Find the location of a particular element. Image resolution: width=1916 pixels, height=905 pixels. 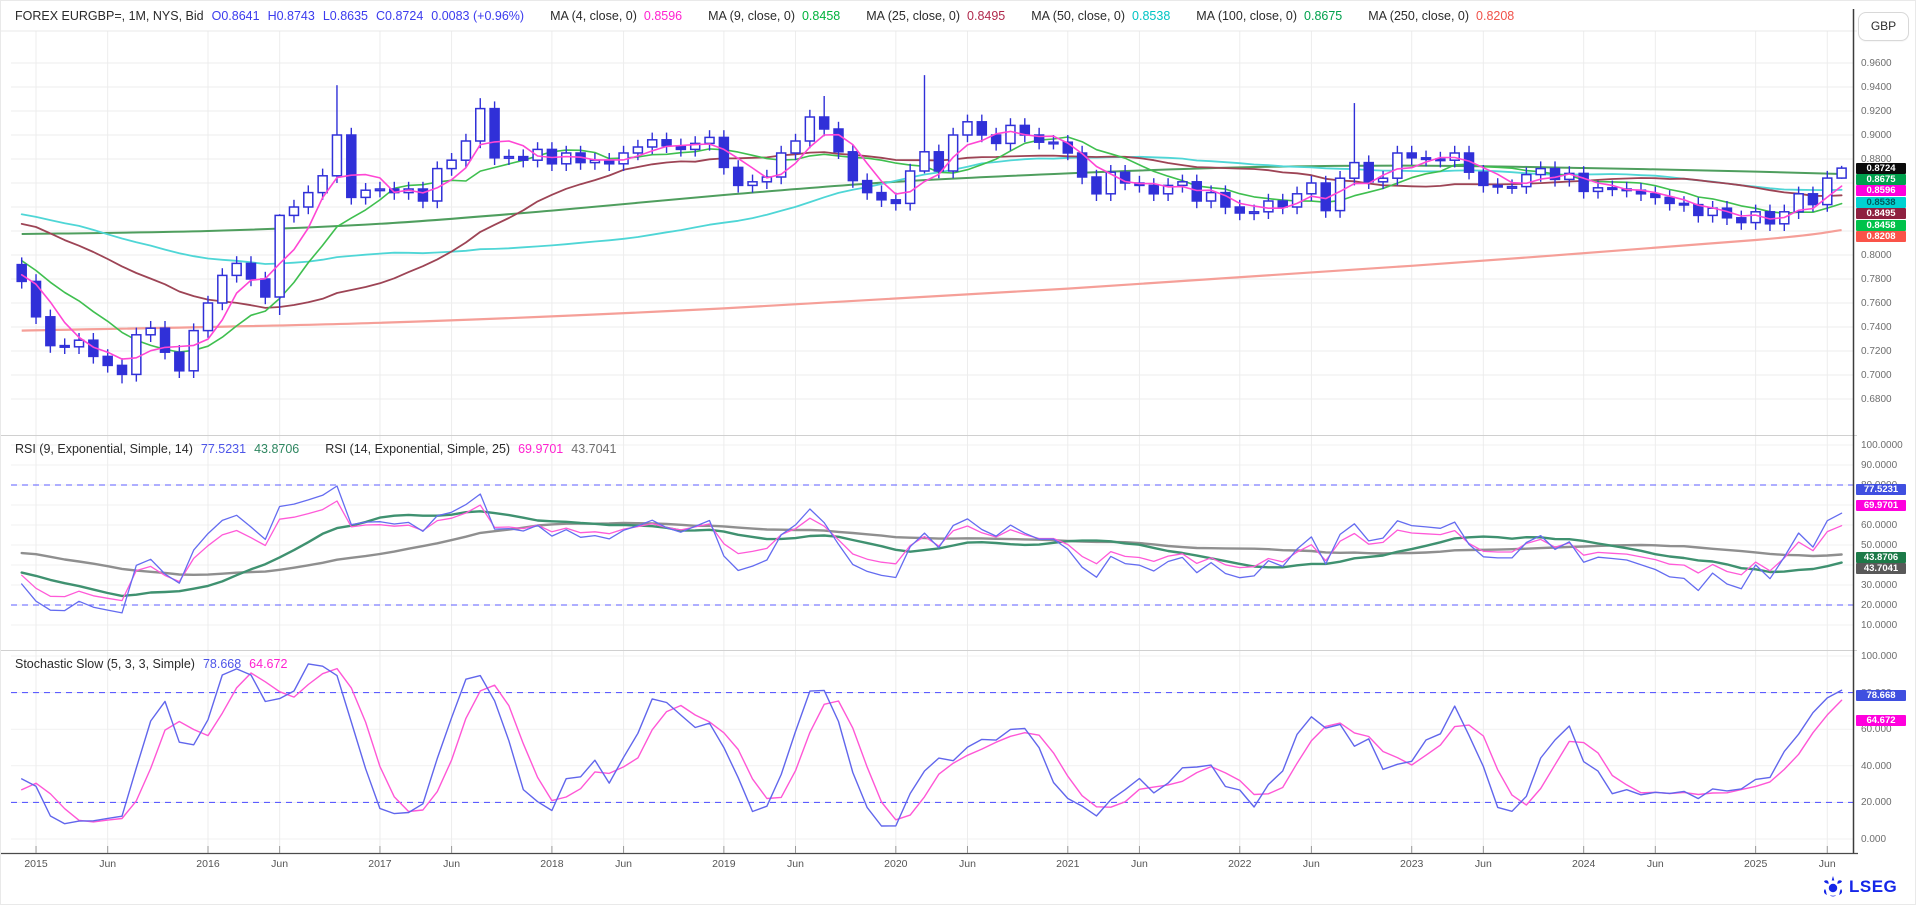

price-badge: 0.8458 is located at coordinates (1881, 225).